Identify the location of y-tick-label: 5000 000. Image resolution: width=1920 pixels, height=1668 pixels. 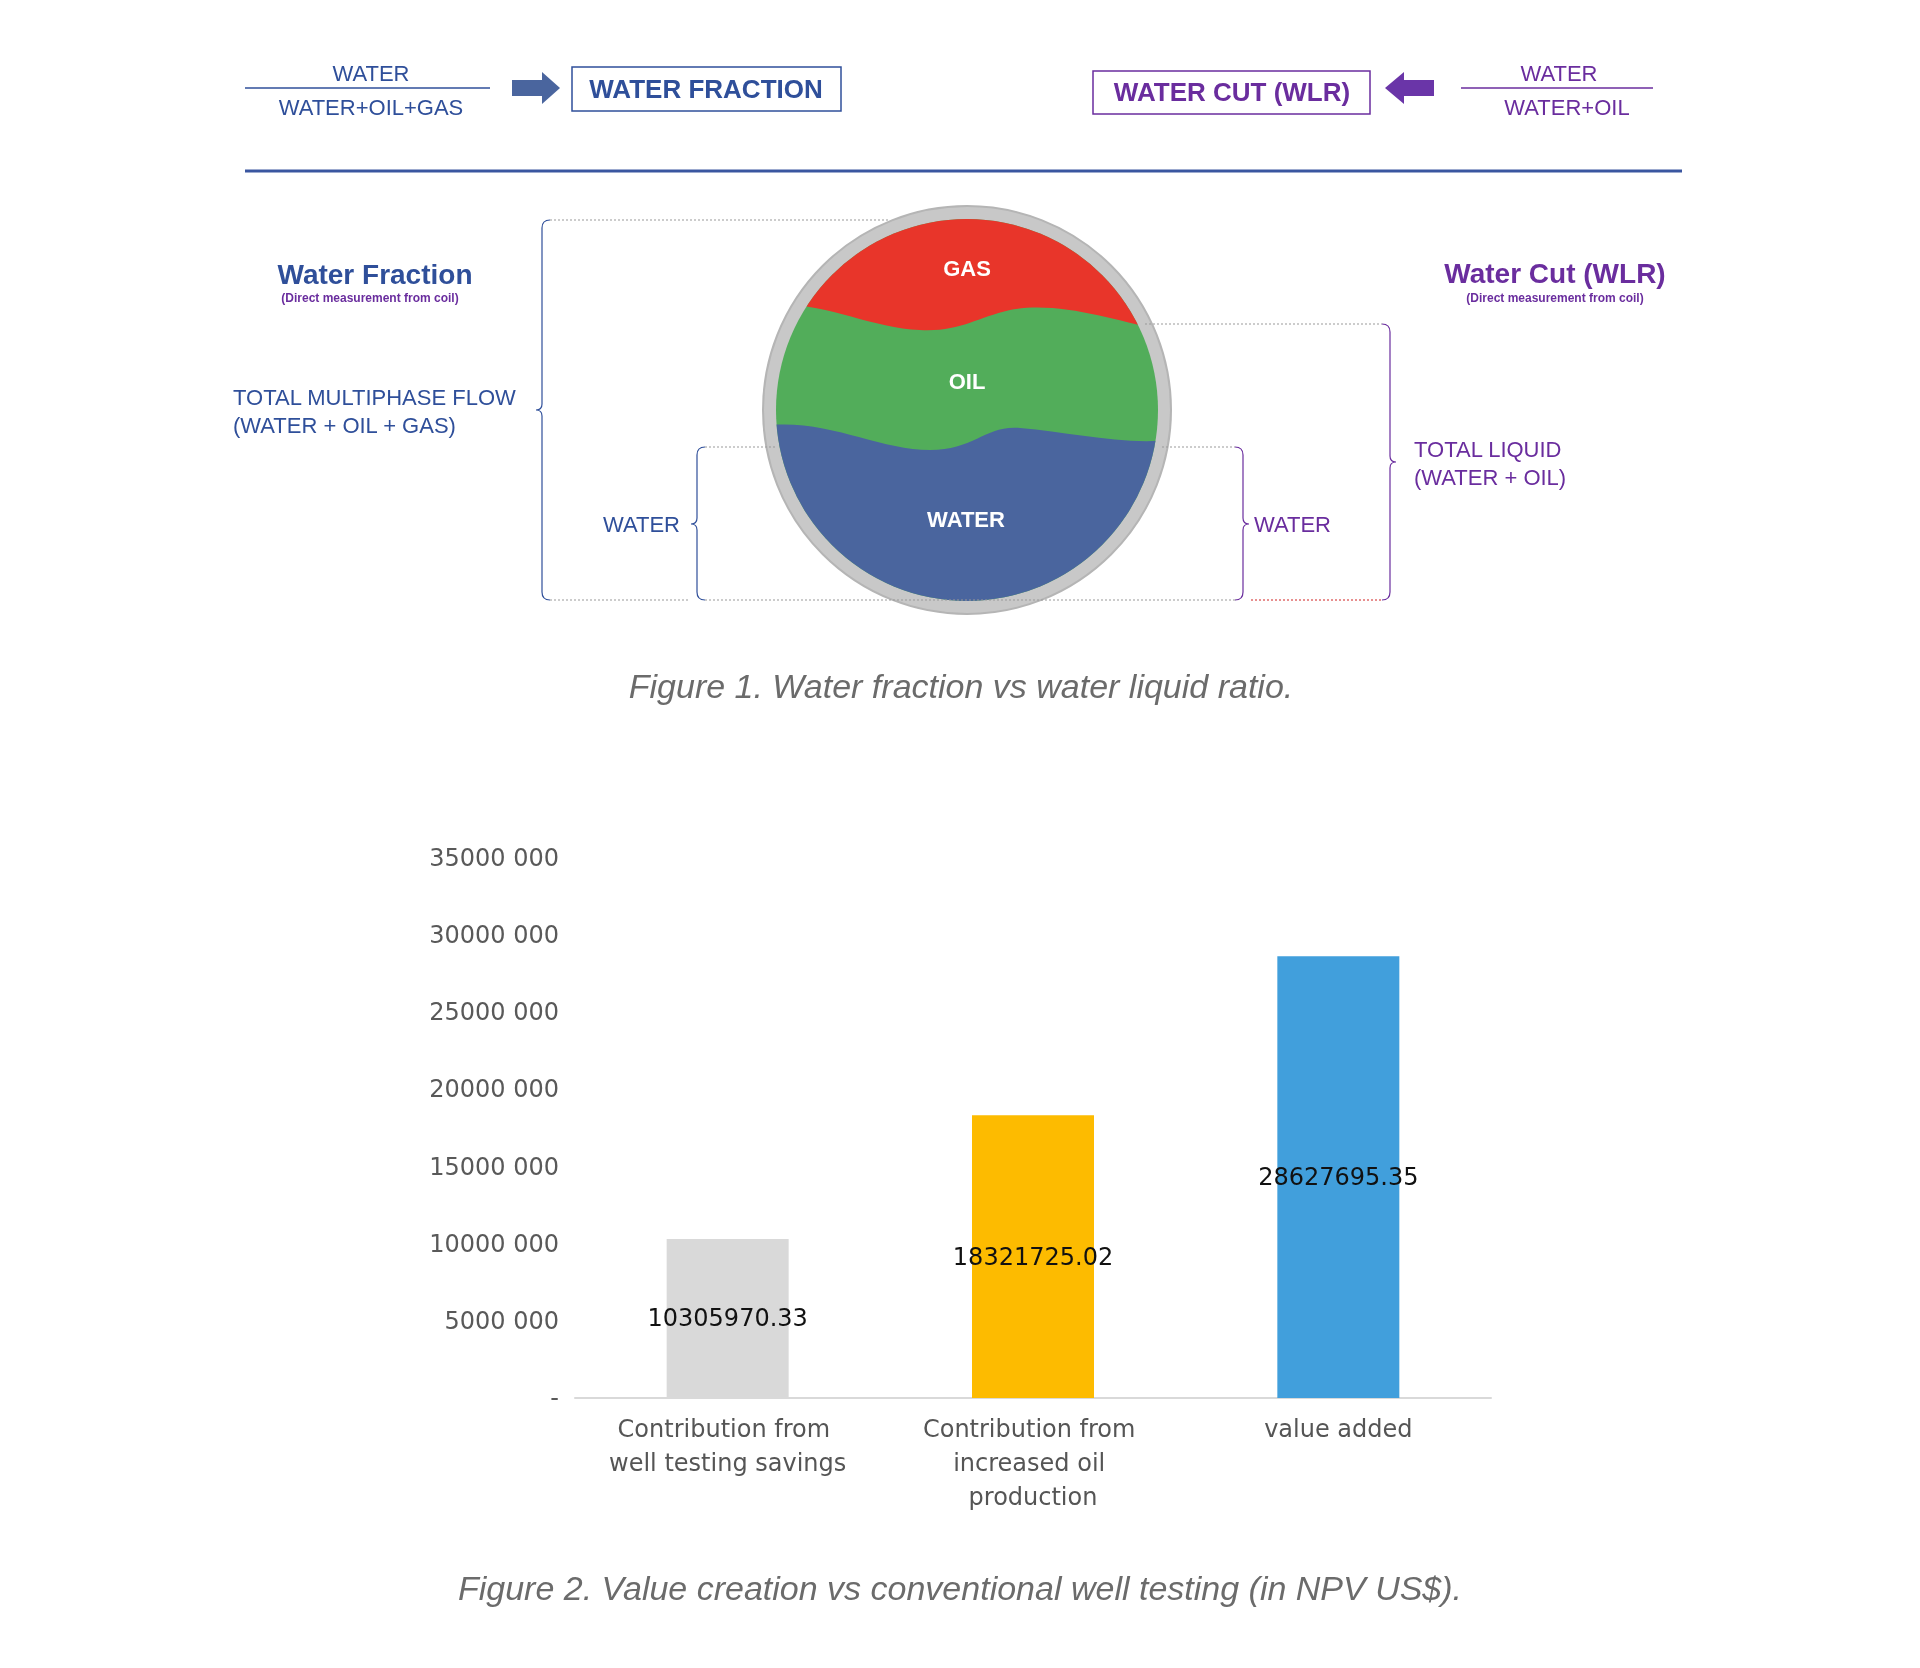
(501, 1320).